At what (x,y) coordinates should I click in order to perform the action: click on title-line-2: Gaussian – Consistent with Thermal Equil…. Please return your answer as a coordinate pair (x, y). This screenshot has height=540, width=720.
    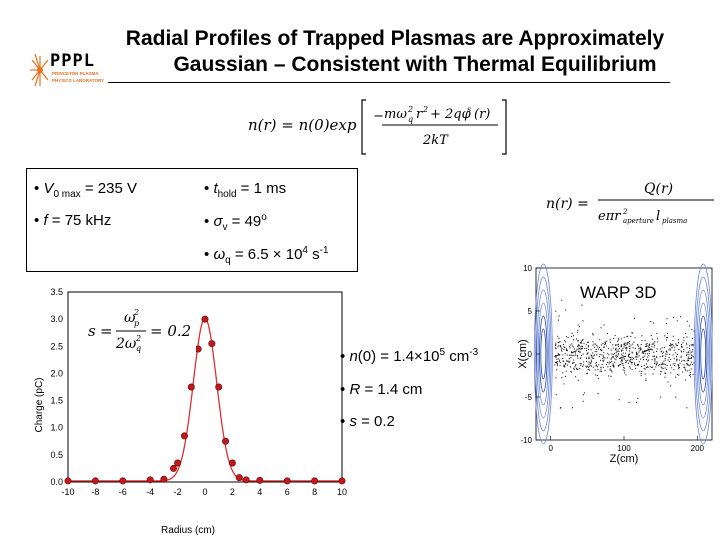
    Looking at the image, I should click on (415, 64).